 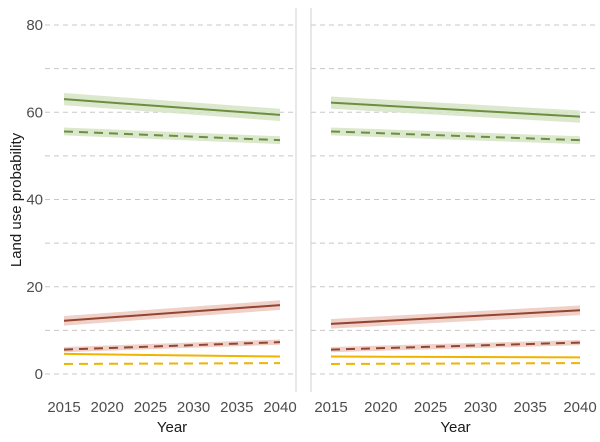 I want to click on y-tick-label: 80, so click(x=34, y=25).